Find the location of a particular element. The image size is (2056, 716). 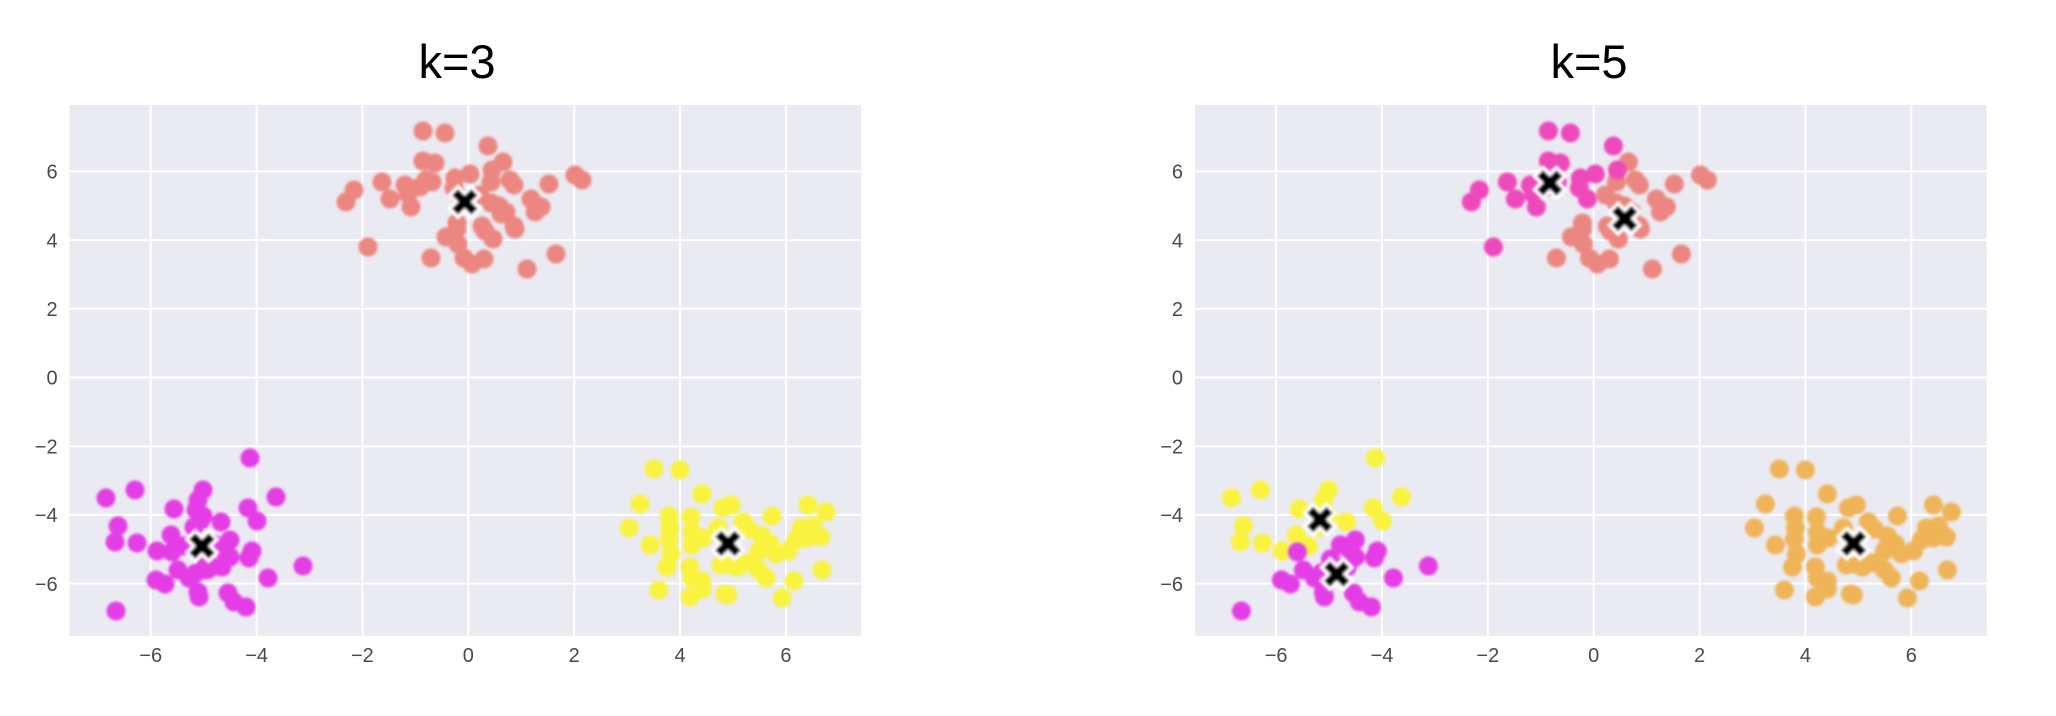

svg-text: k=5 is located at coordinates (1588, 61).